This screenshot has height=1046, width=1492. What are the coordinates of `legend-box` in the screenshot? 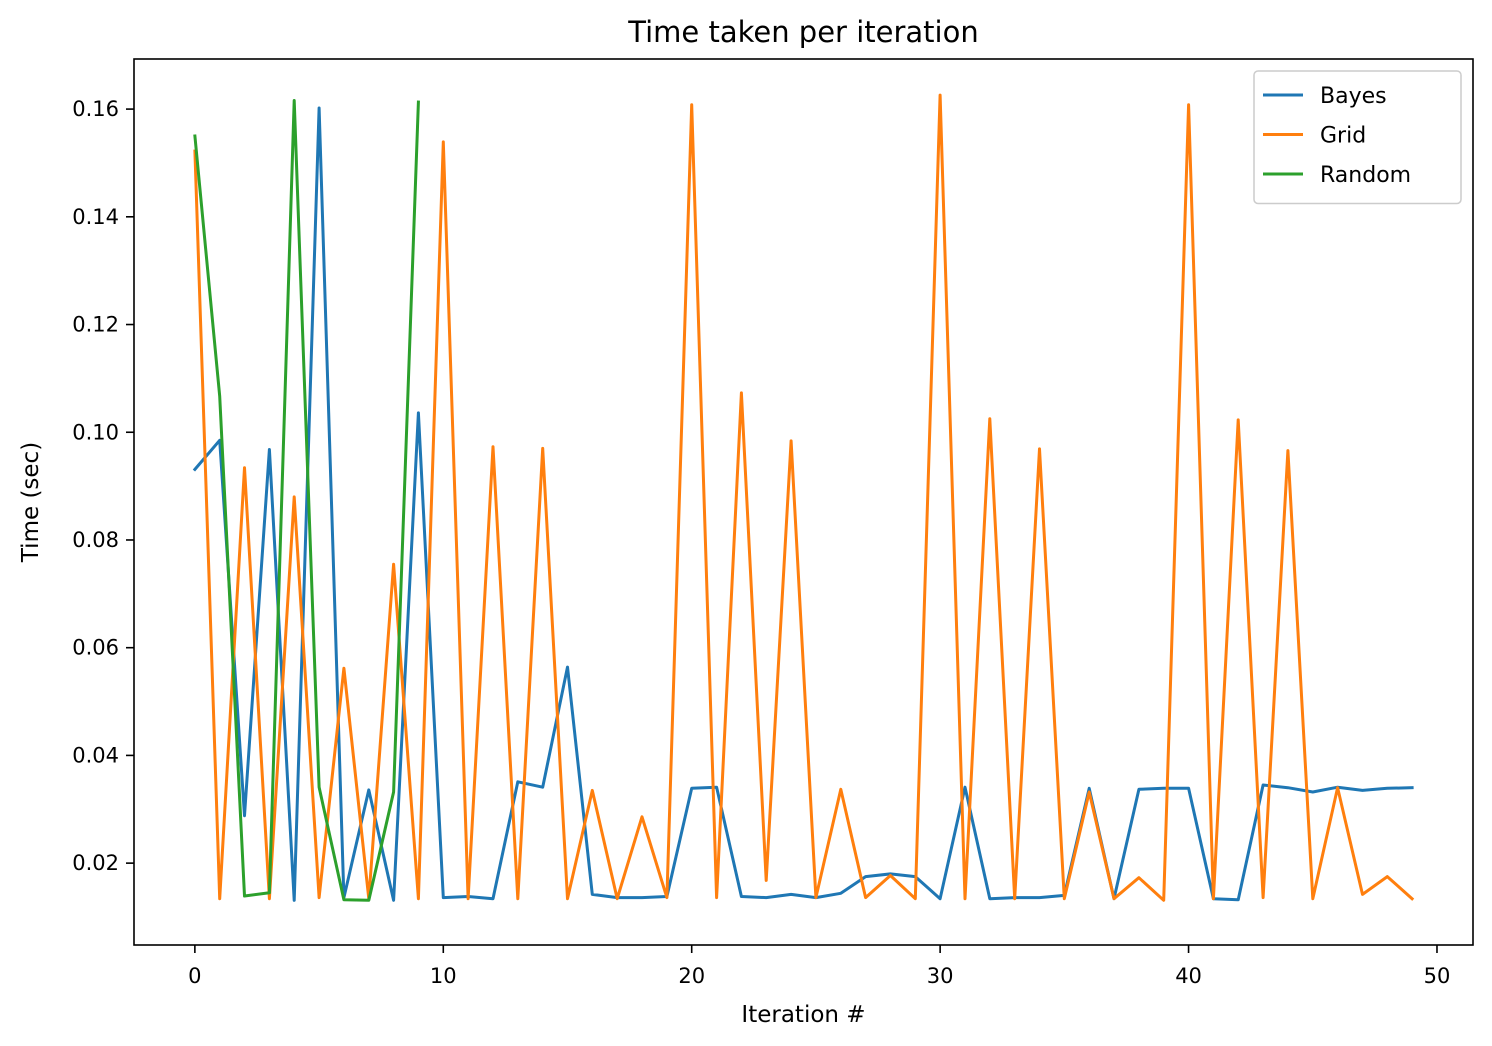 It's located at (1357, 137).